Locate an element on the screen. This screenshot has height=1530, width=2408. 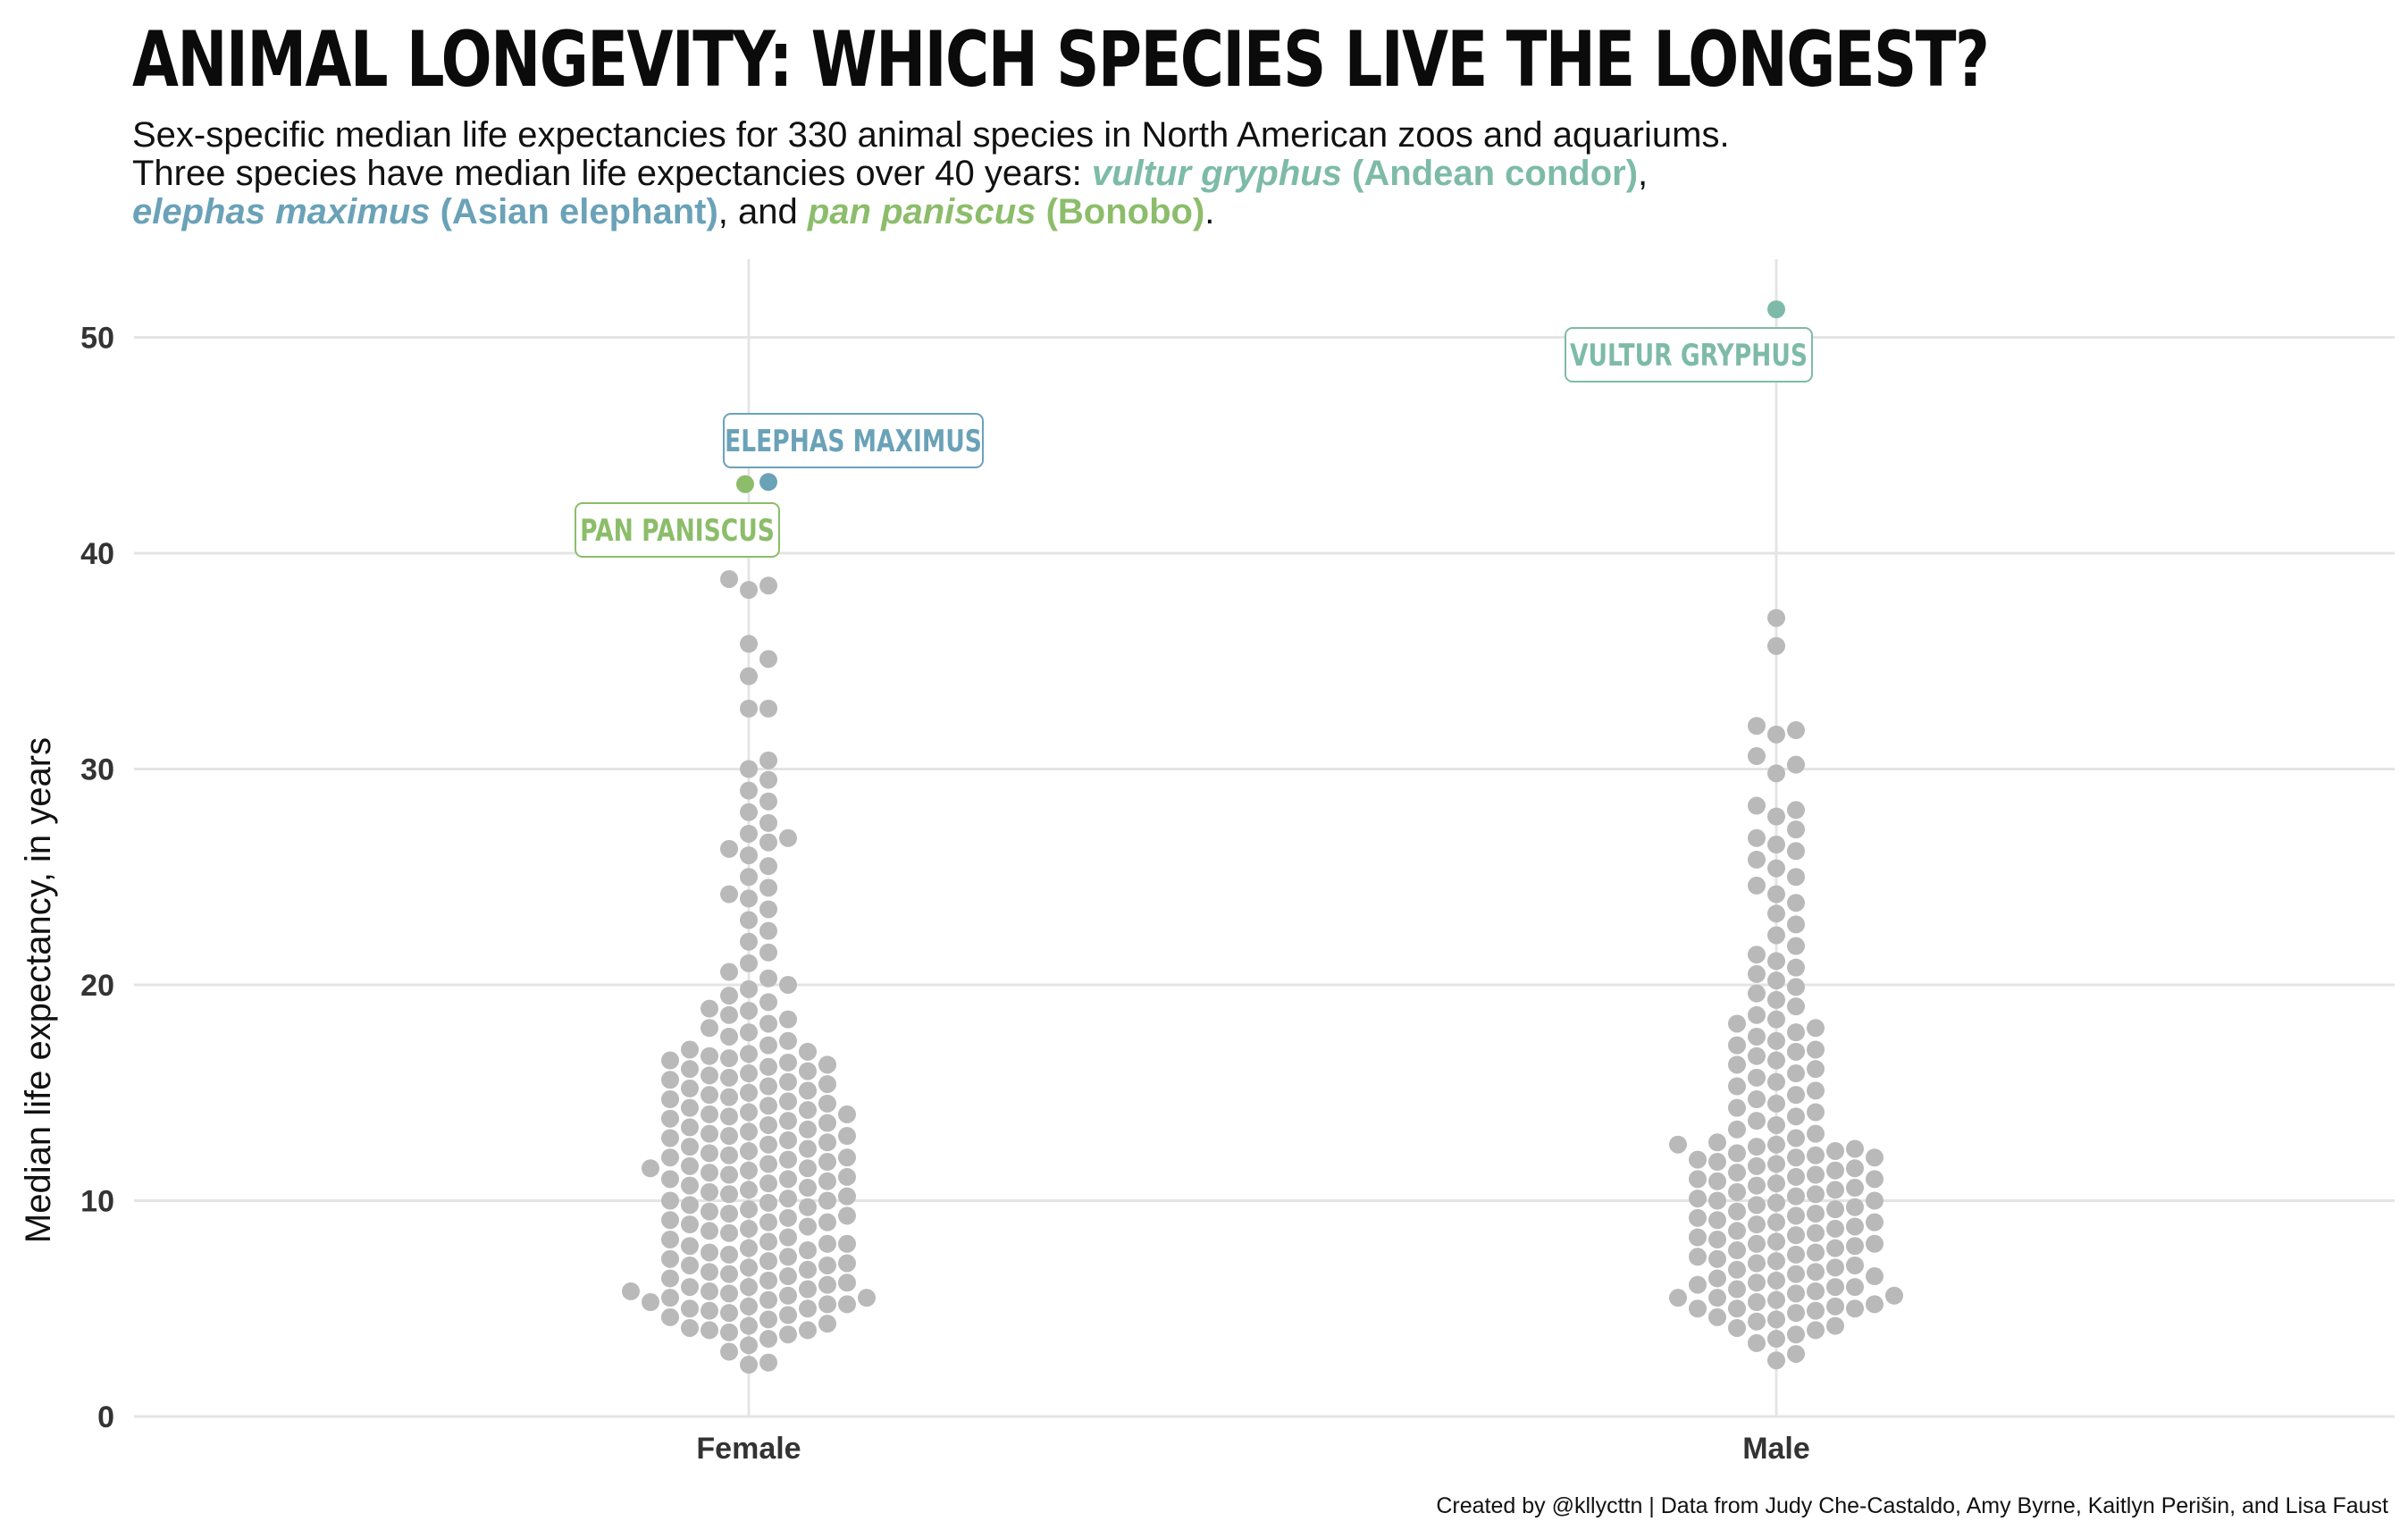
elephant-sci-name: elephas maximus is located at coordinates (281, 211).